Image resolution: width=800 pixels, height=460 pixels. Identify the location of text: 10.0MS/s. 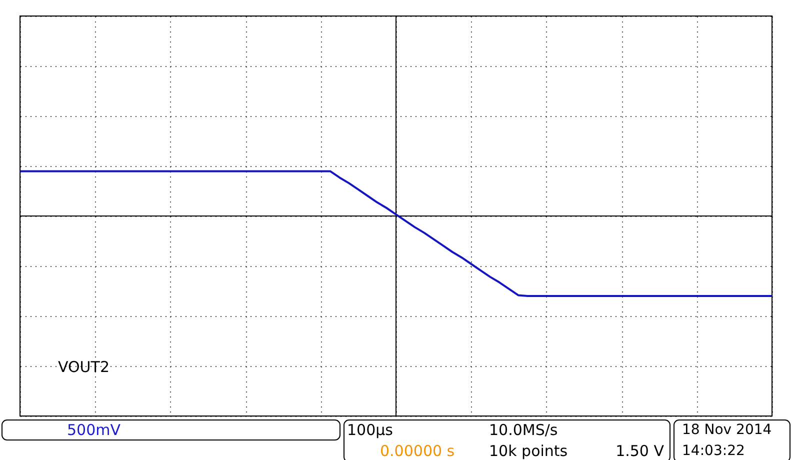
(523, 430).